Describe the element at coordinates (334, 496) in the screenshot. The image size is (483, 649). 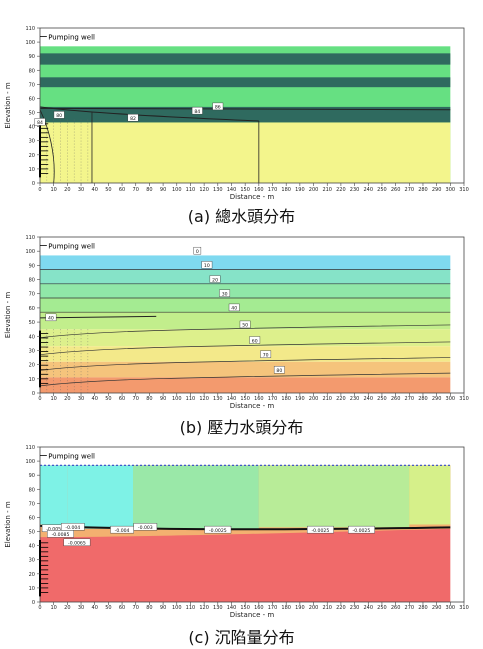
I see `zone-light-green` at that location.